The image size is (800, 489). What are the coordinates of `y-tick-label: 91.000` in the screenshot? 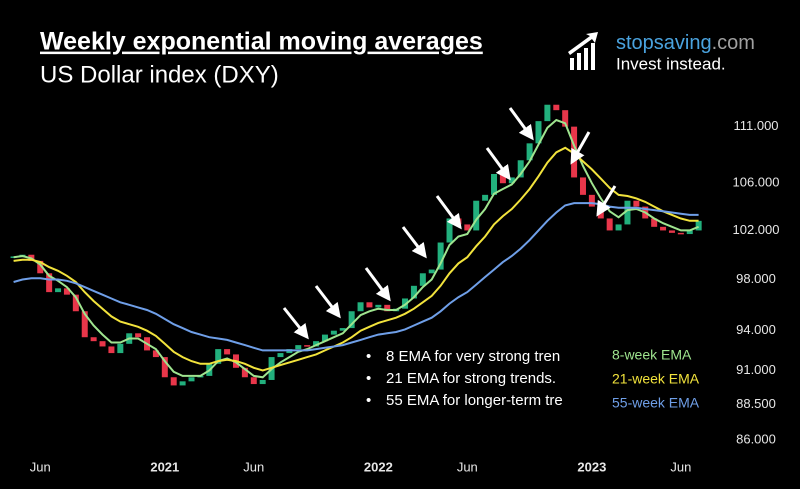 It's located at (756, 369).